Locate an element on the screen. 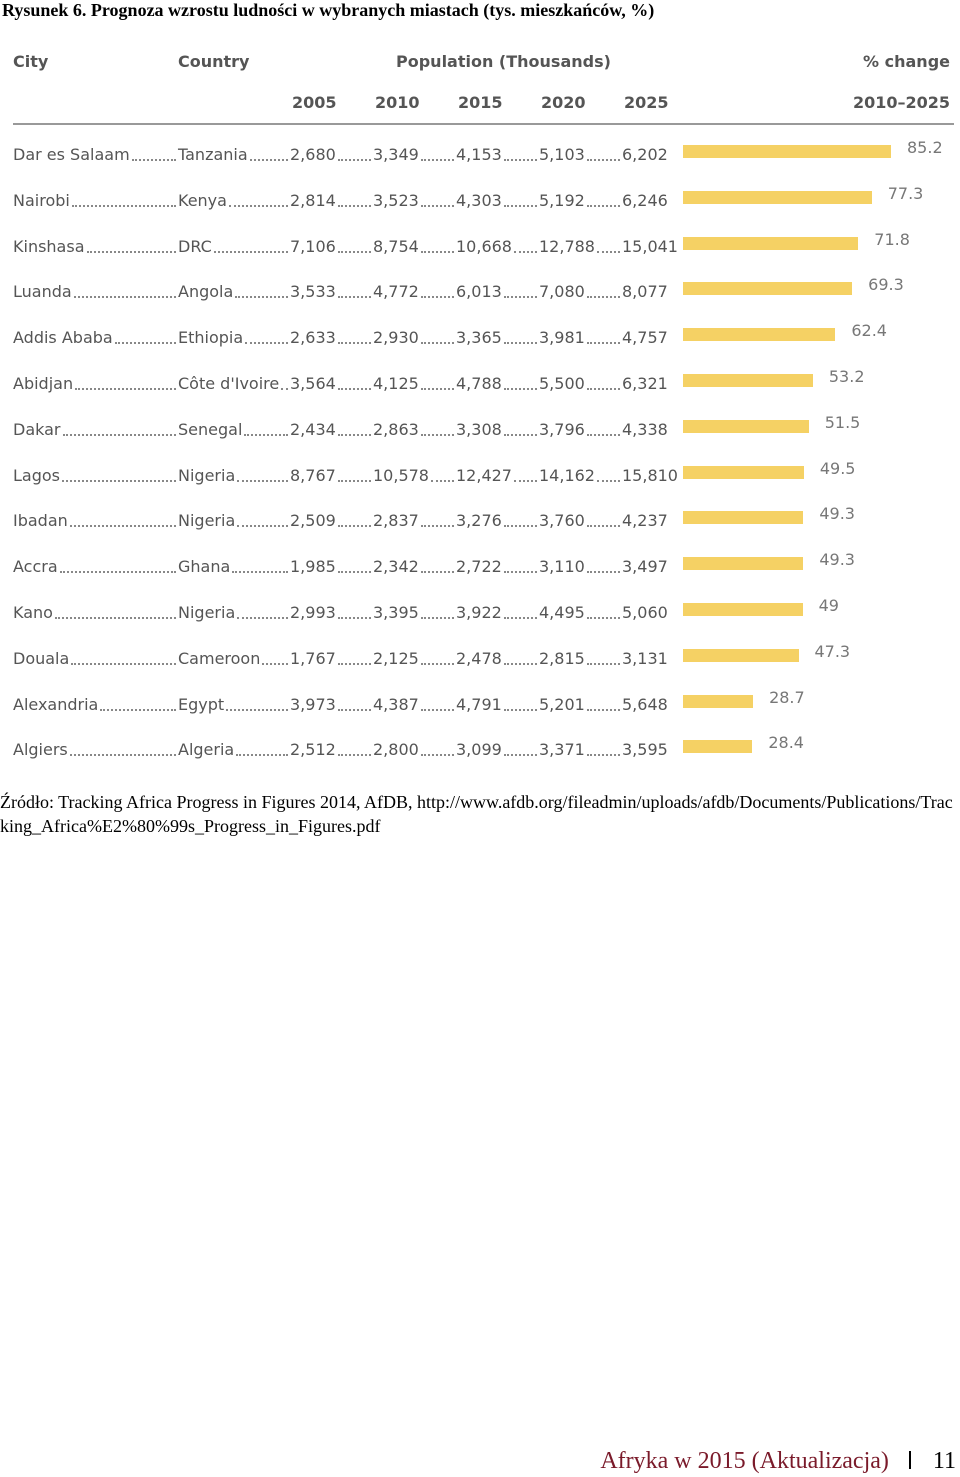  country-name: Angola is located at coordinates (206, 292).